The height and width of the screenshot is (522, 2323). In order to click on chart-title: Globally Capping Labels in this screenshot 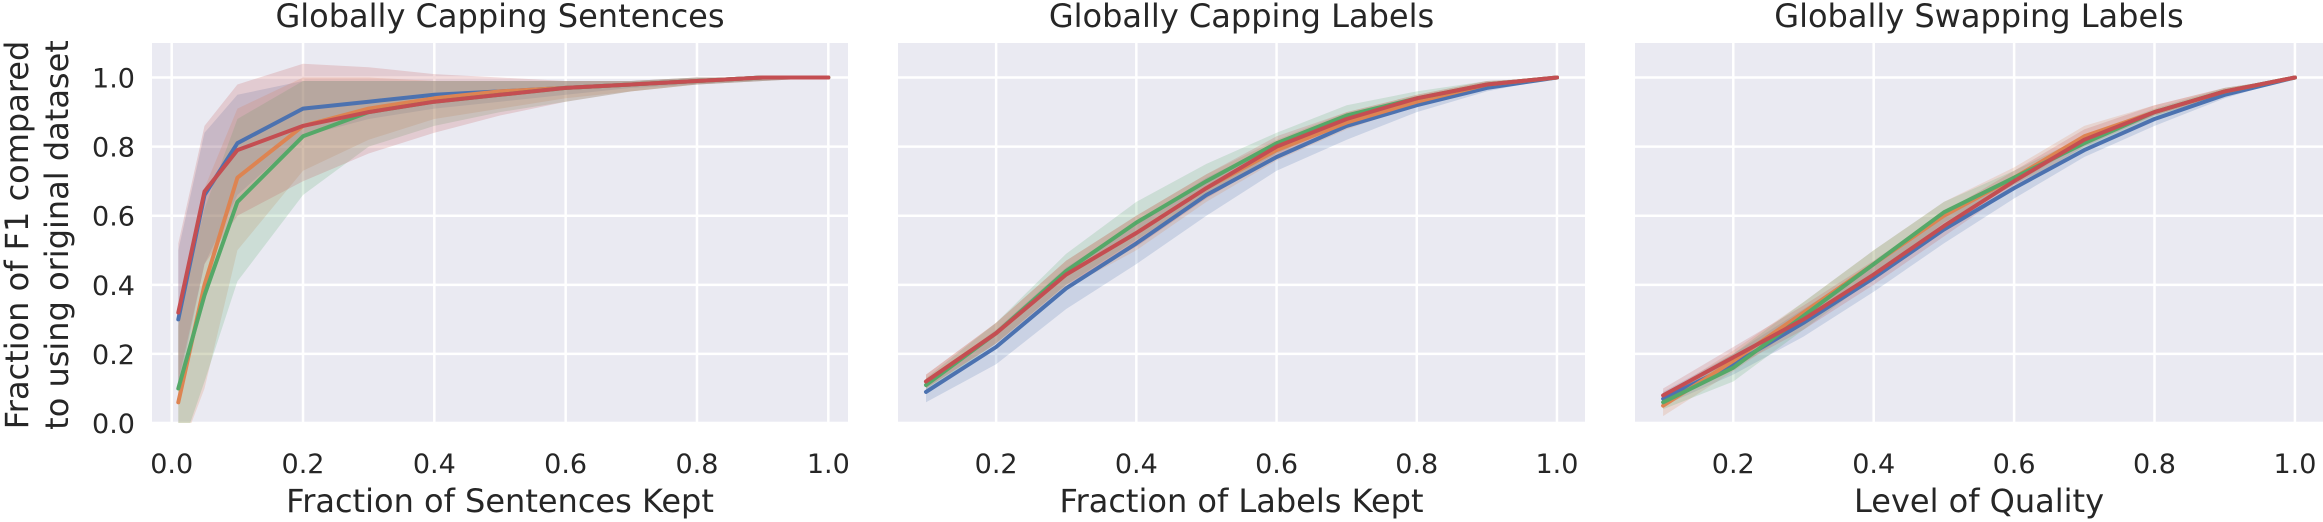, I will do `click(1241, 17)`.